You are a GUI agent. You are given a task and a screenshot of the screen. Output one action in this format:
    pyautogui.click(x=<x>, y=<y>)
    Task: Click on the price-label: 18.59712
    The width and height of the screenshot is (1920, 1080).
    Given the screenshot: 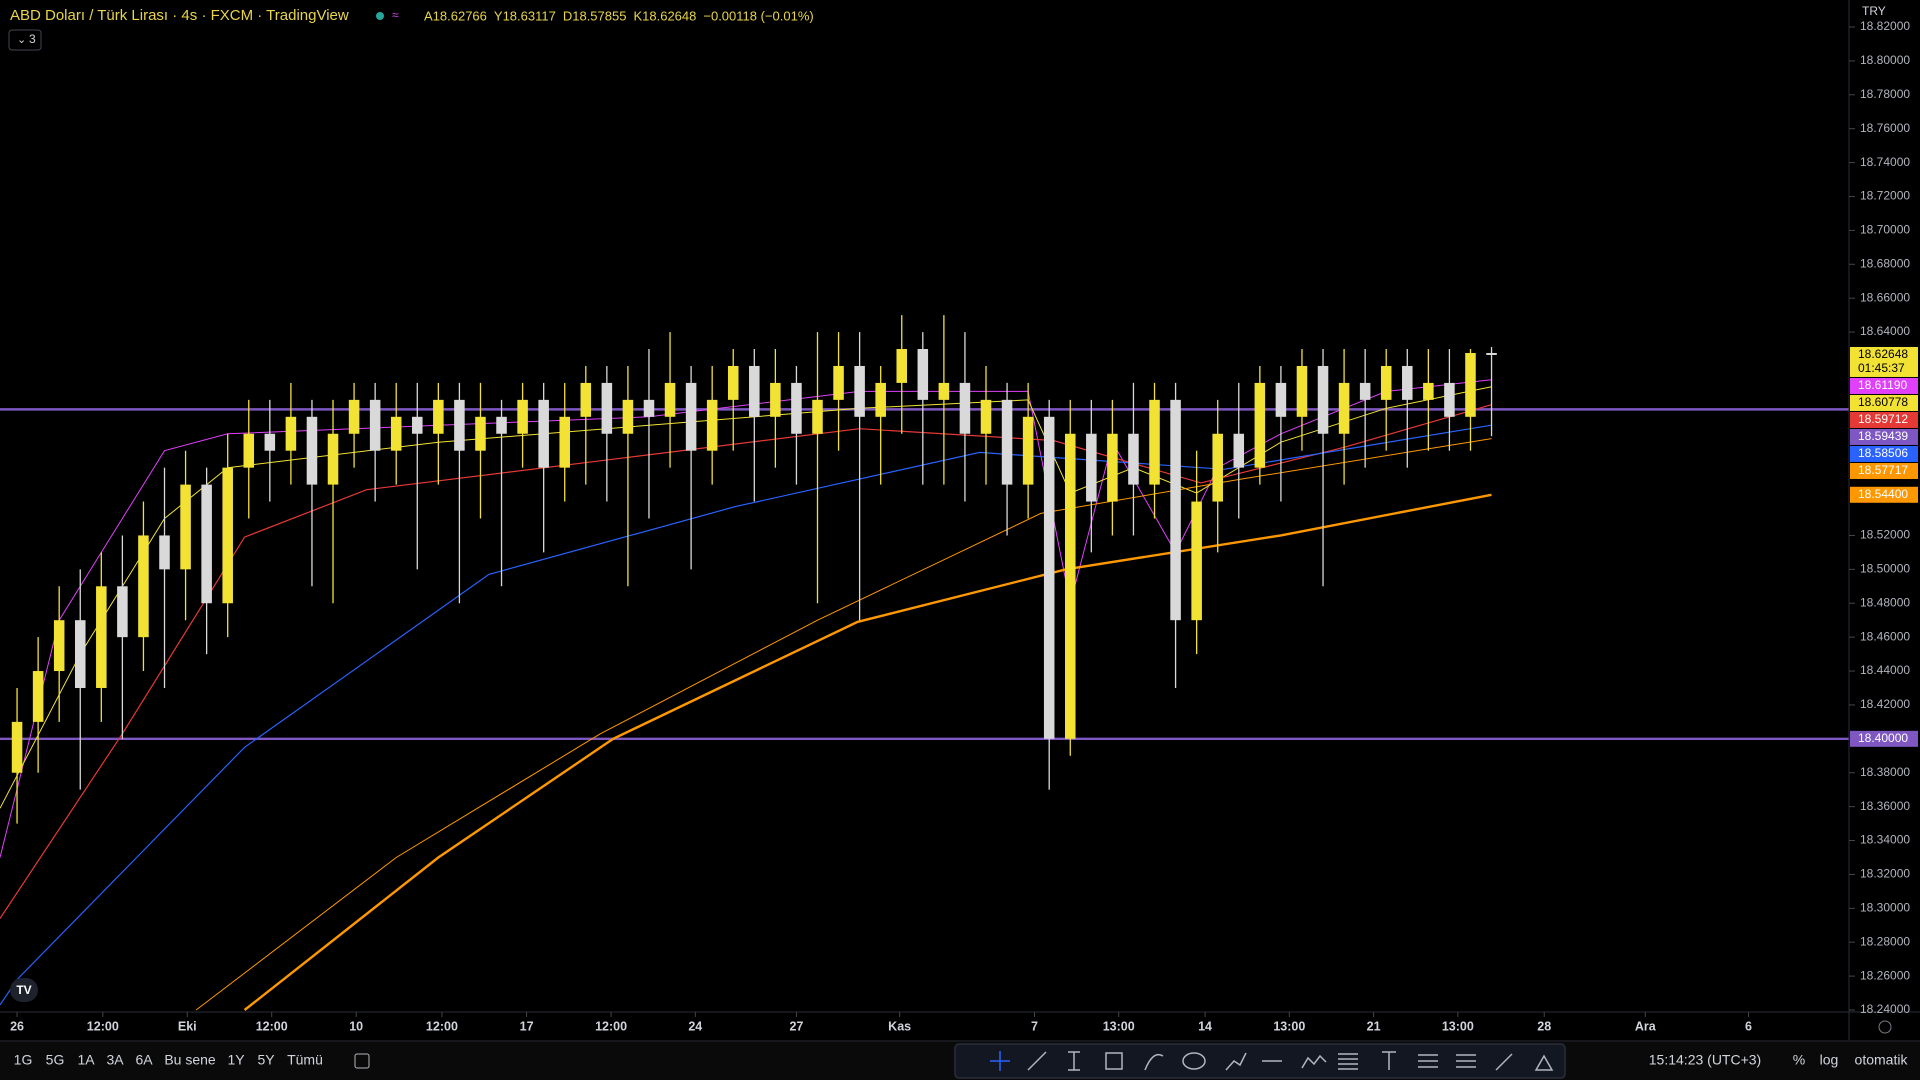 What is the action you would take?
    pyautogui.click(x=1883, y=419)
    